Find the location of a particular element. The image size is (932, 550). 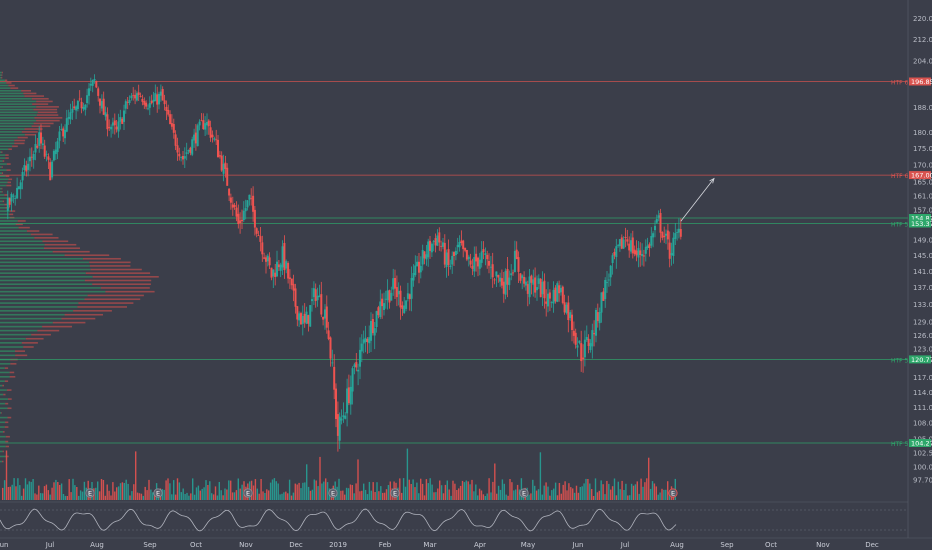

price-tick-label: 117.00 is located at coordinates (922, 378).